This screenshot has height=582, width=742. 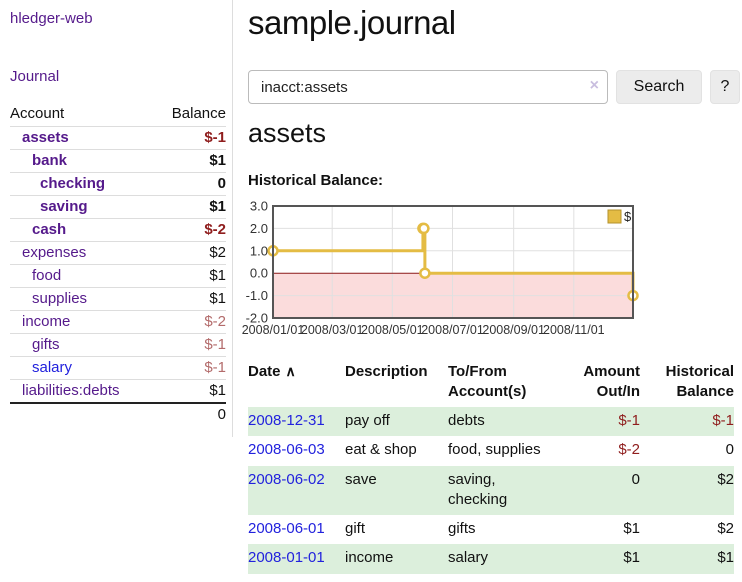 I want to click on transaction-description: save, so click(x=361, y=479).